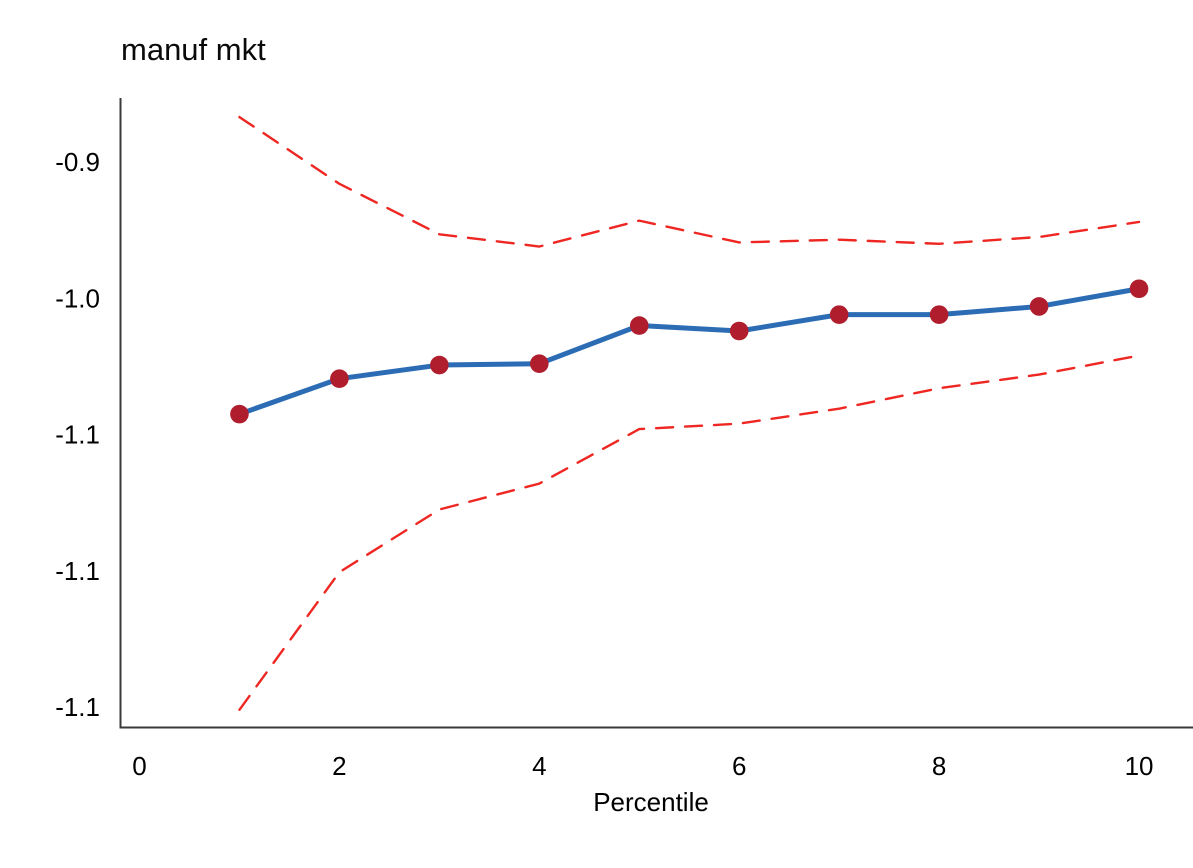  What do you see at coordinates (651, 802) in the screenshot?
I see `x-axis-title: Percentile` at bounding box center [651, 802].